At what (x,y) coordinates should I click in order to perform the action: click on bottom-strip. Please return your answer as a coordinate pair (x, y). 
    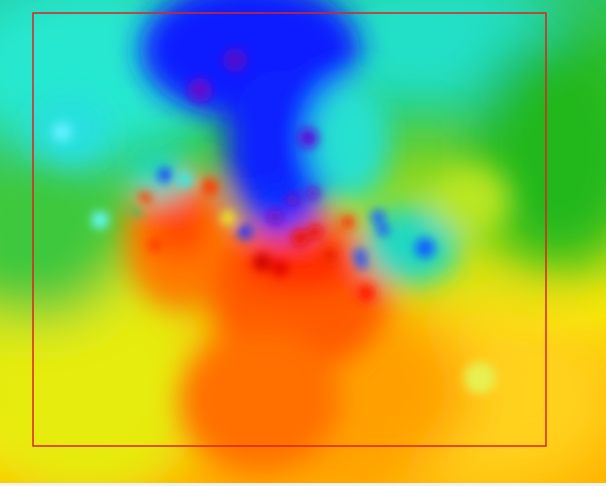
    Looking at the image, I should click on (303, 484).